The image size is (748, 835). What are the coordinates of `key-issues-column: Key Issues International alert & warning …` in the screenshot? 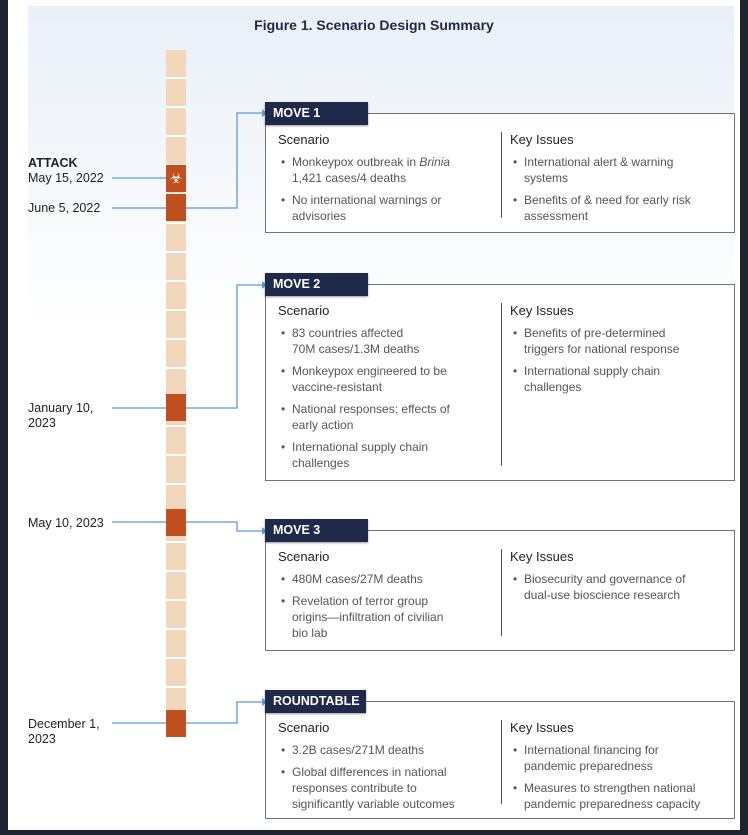 It's located at (620, 181).